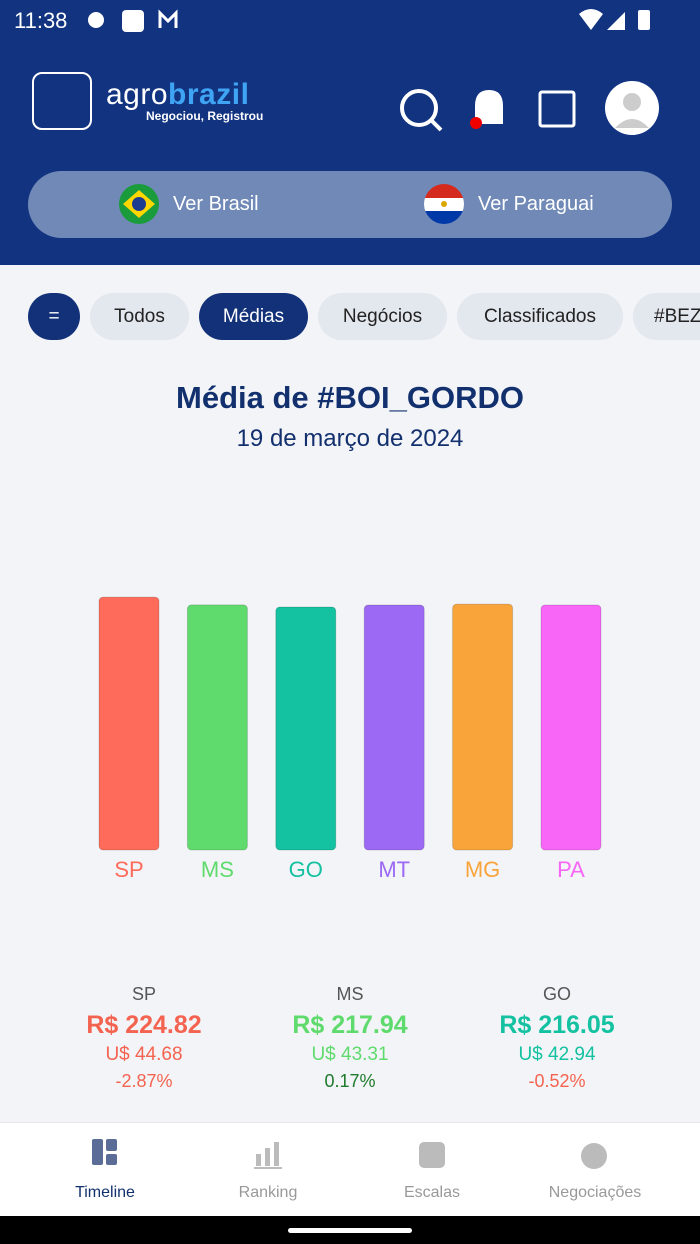 The height and width of the screenshot is (1244, 700). I want to click on card-state: SP, so click(143, 994).